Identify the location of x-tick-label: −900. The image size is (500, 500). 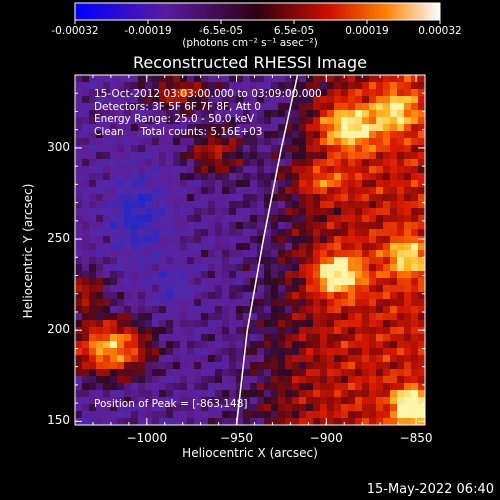
(326, 438).